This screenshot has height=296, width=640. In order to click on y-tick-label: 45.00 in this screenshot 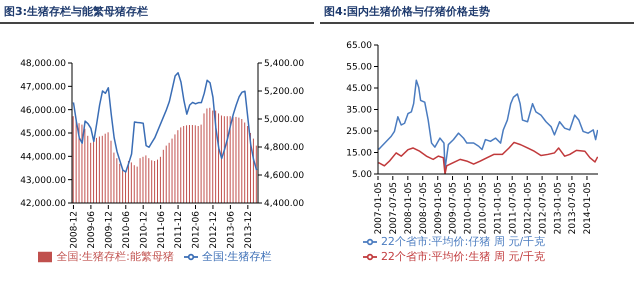, I will do `click(359, 89)`.